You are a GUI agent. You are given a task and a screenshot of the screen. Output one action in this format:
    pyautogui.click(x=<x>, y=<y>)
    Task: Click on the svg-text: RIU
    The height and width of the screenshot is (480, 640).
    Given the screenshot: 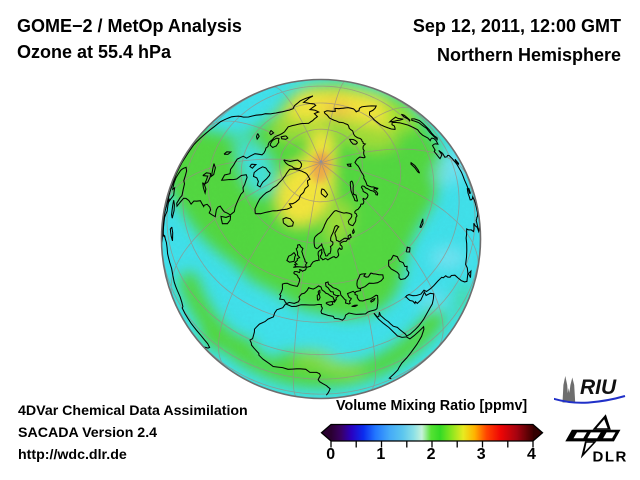 What is the action you would take?
    pyautogui.click(x=598, y=387)
    